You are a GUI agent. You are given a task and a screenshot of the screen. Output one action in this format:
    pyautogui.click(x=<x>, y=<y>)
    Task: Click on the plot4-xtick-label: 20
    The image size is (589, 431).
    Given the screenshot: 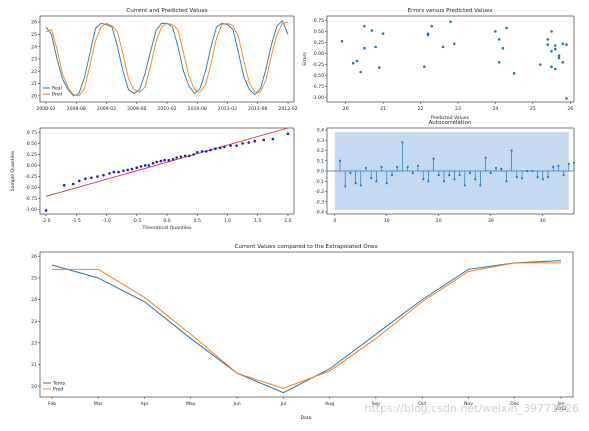 What is the action you would take?
    pyautogui.click(x=439, y=221)
    